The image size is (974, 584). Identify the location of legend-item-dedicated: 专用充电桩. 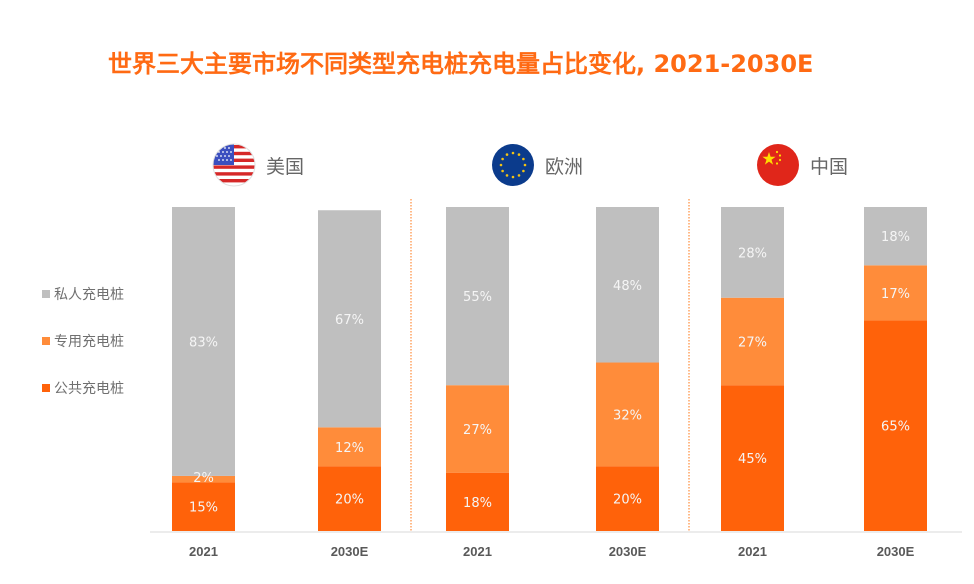
(83, 341).